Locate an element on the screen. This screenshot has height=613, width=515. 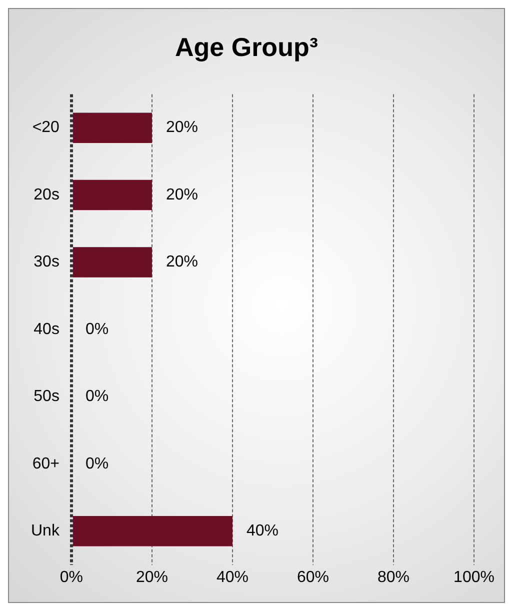
x-tick-label: 20% is located at coordinates (152, 577).